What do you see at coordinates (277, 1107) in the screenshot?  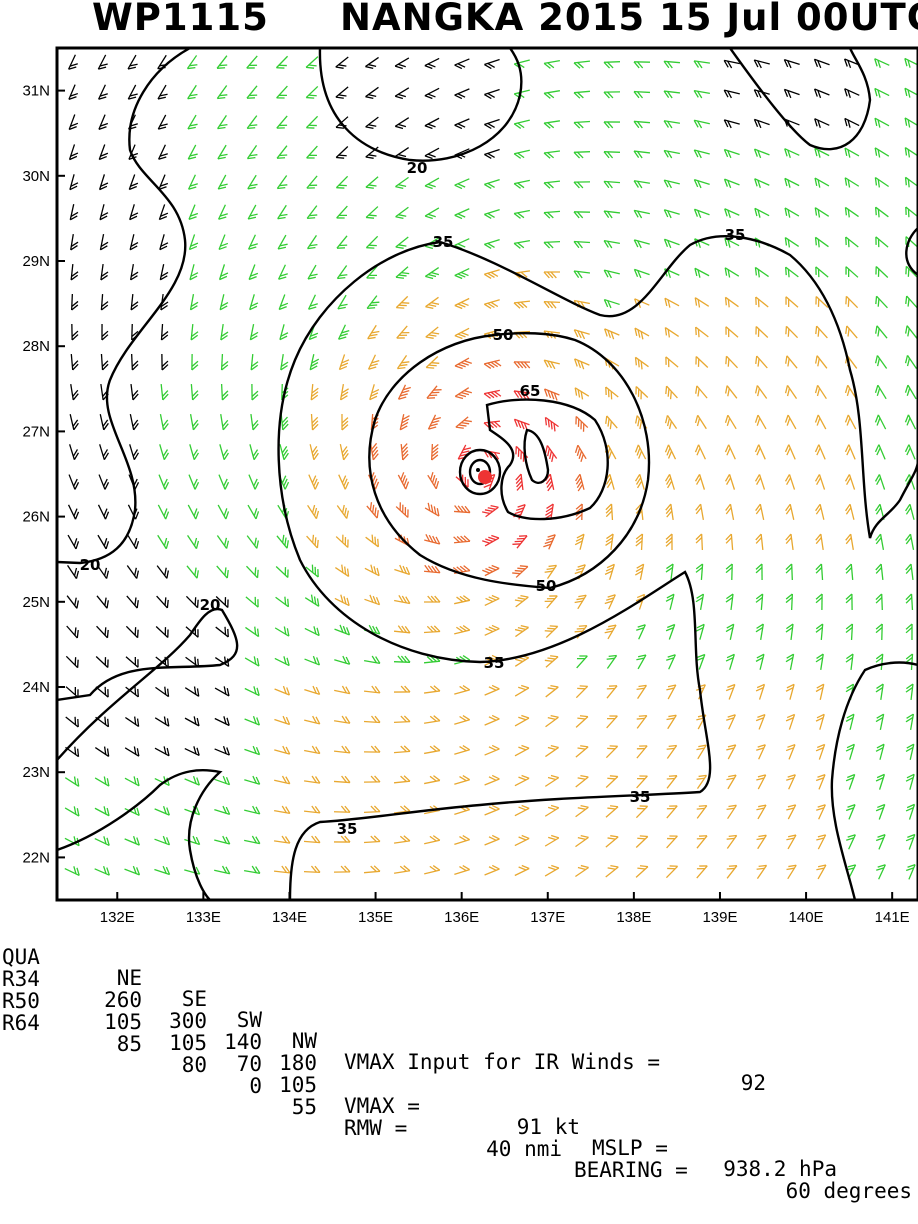 I see `radius-value: 55` at bounding box center [277, 1107].